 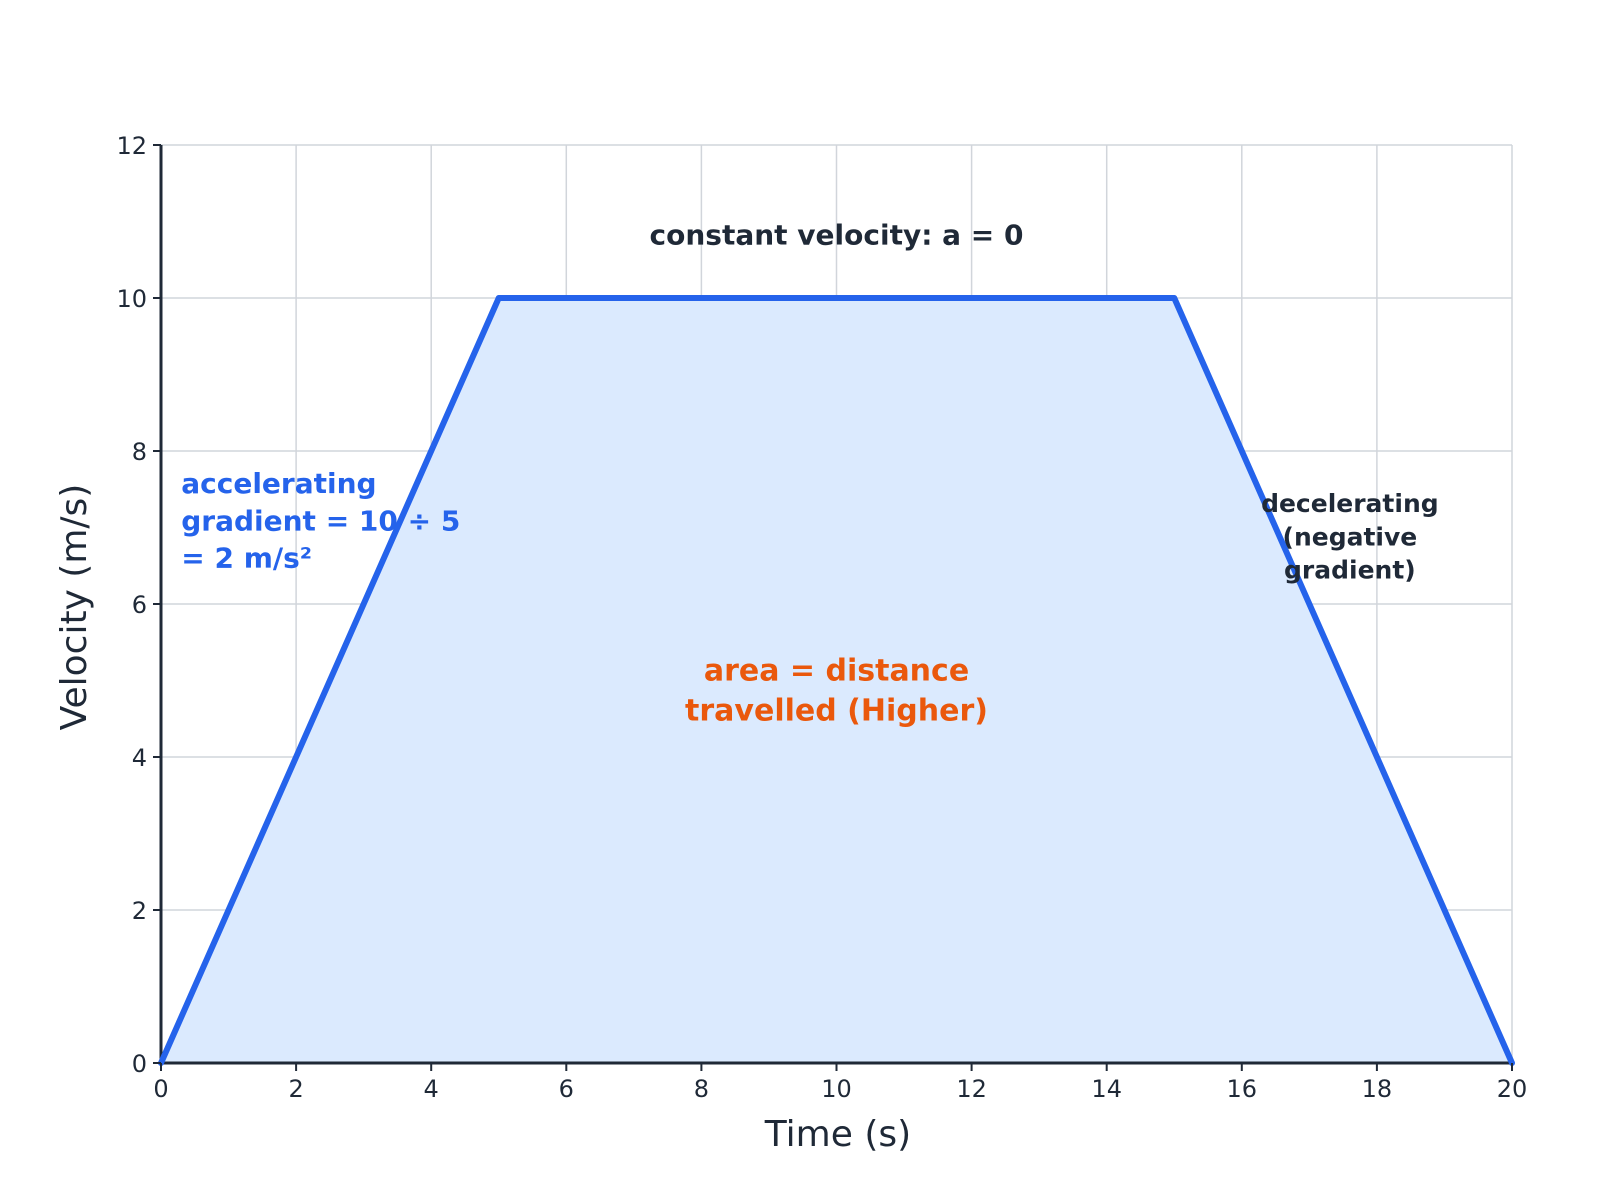 What do you see at coordinates (836, 1089) in the screenshot?
I see `x-tick-label: 10` at bounding box center [836, 1089].